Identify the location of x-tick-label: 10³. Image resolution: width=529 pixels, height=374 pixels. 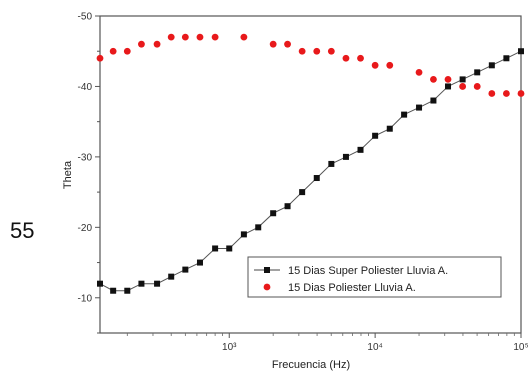
(229, 347).